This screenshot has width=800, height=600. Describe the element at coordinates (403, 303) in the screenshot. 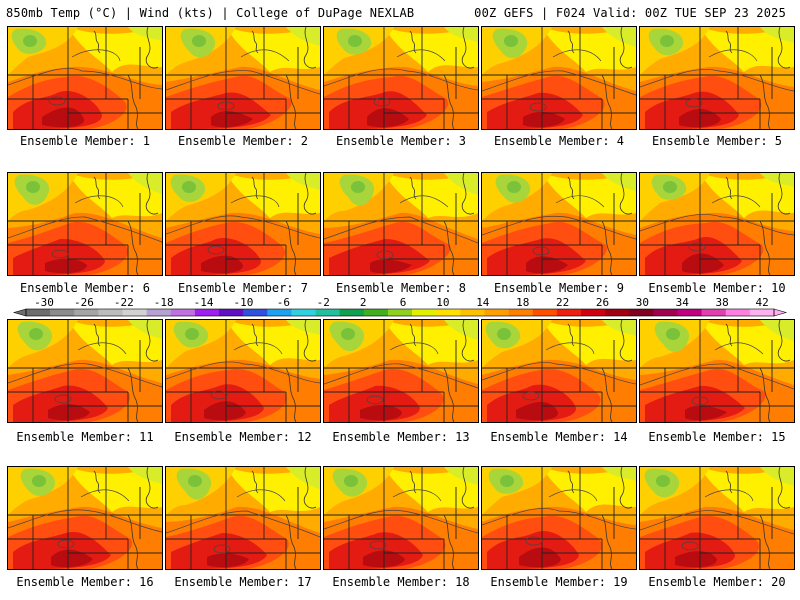

I see `colorbar-tick-label: 6` at that location.